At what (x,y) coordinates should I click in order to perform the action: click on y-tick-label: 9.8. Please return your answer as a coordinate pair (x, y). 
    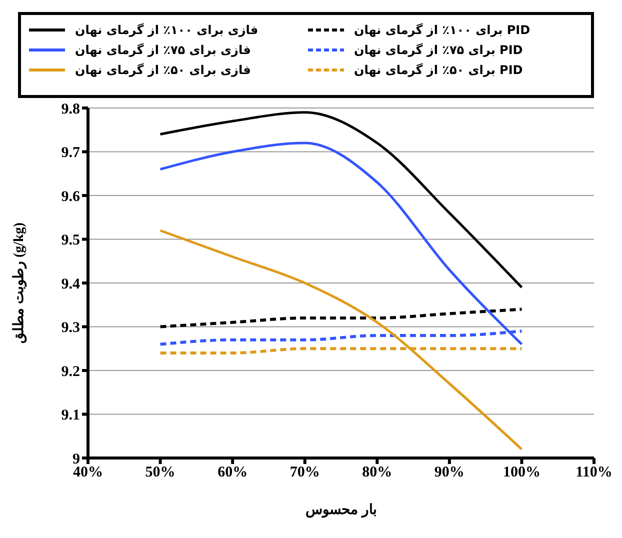
    Looking at the image, I should click on (70, 109).